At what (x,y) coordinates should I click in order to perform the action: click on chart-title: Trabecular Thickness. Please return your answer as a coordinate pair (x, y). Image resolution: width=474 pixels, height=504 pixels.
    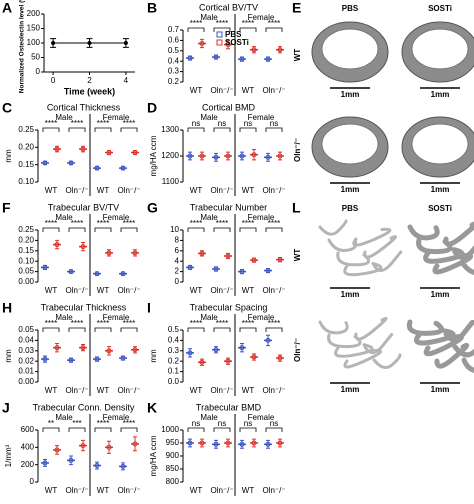
    Looking at the image, I should click on (84, 307).